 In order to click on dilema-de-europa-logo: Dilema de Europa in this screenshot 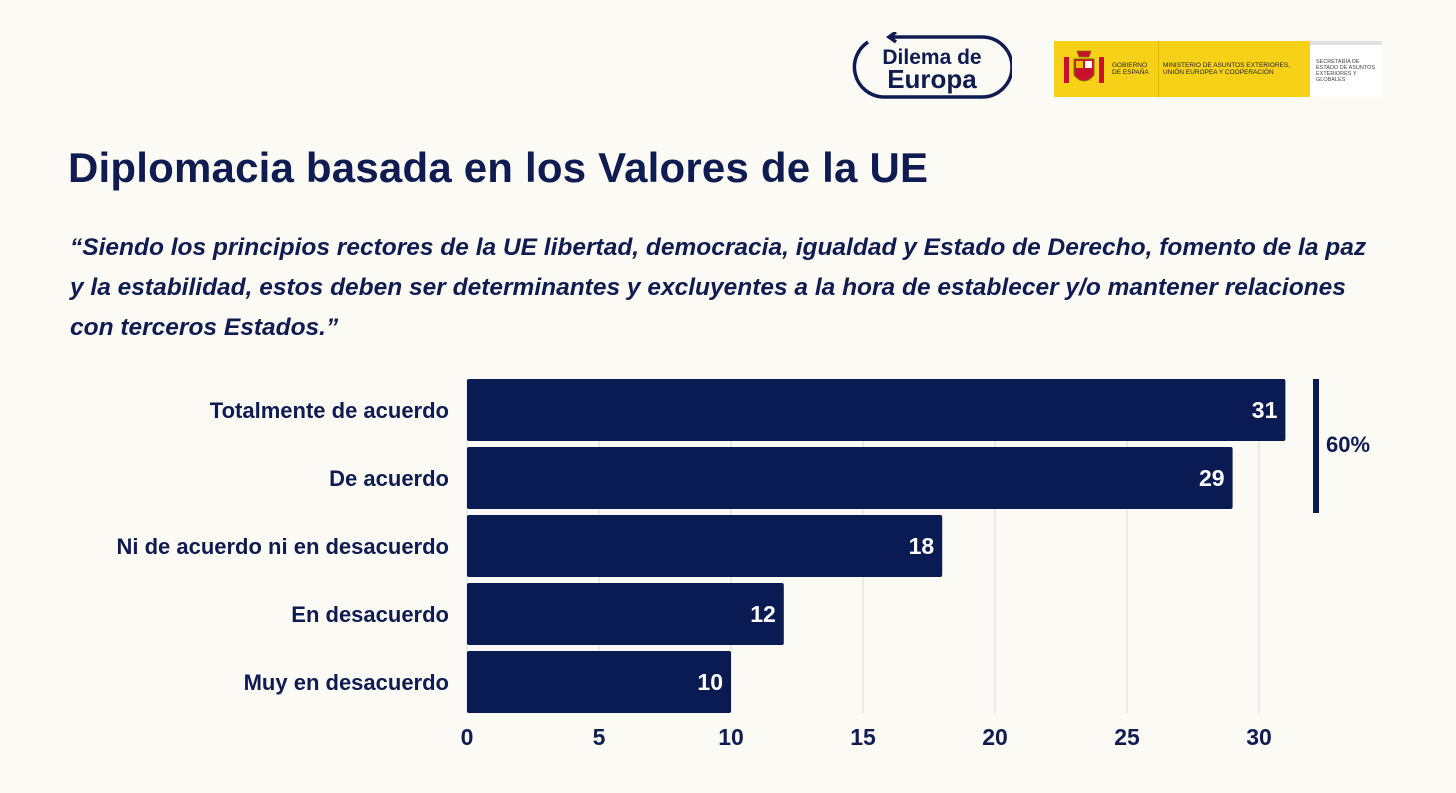, I will do `click(932, 68)`.